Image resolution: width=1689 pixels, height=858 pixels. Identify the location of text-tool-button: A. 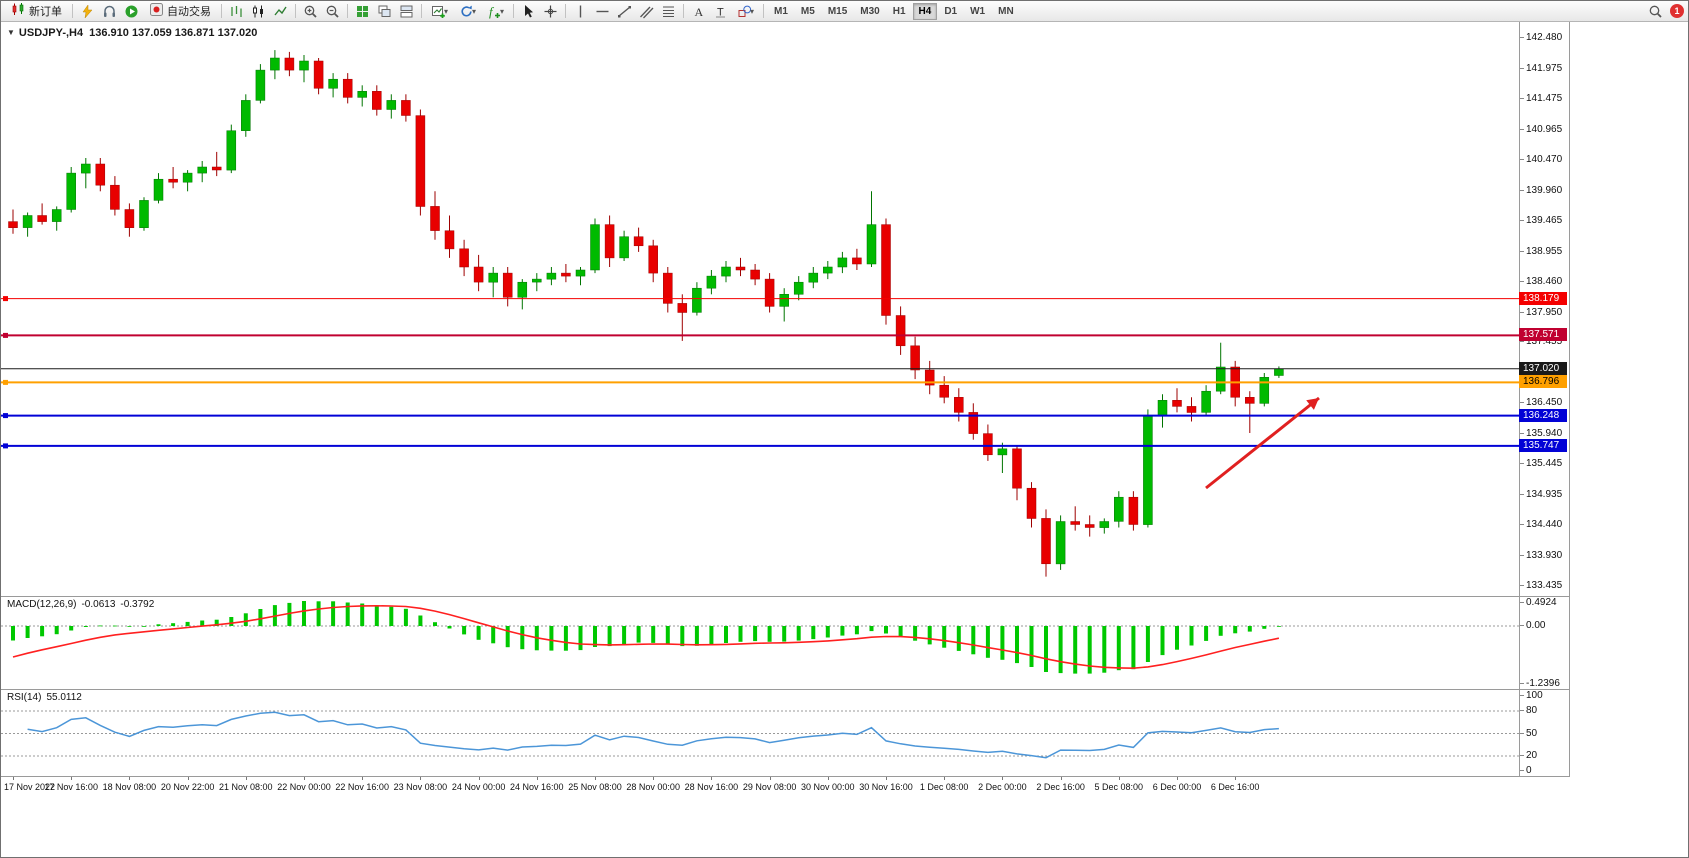
(698, 11).